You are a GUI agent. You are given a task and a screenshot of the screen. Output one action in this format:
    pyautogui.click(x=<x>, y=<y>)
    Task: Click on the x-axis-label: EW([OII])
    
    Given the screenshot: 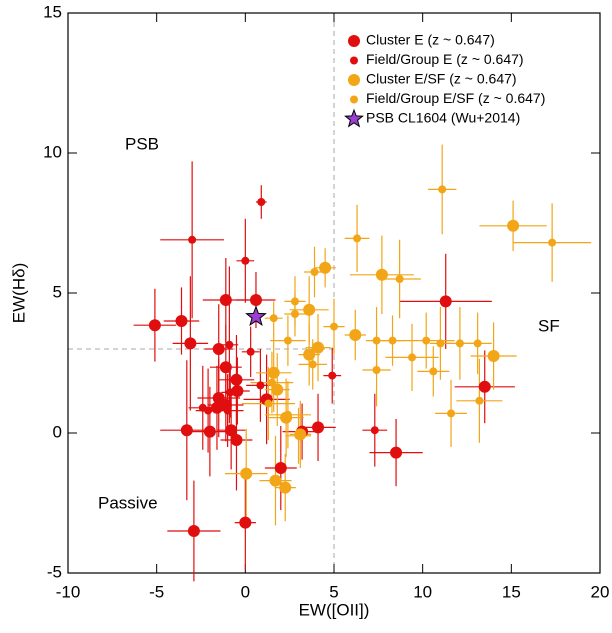 What is the action you would take?
    pyautogui.click(x=334, y=609)
    